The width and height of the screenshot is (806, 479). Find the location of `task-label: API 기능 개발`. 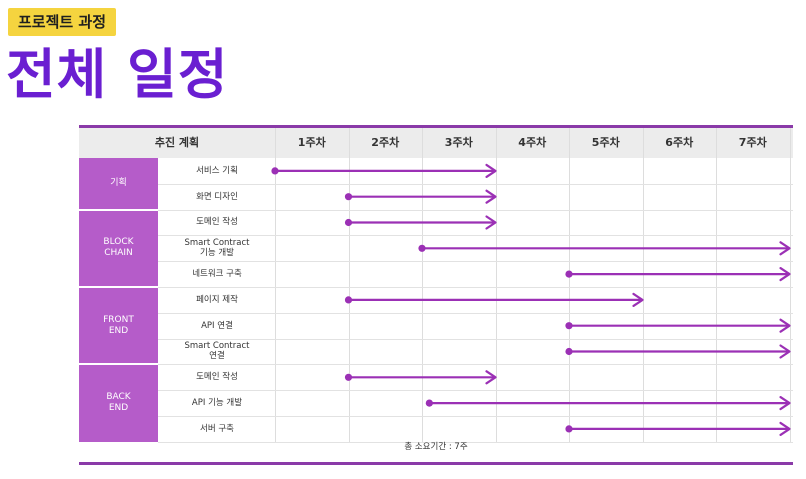

task-label: API 기능 개발 is located at coordinates (217, 403).